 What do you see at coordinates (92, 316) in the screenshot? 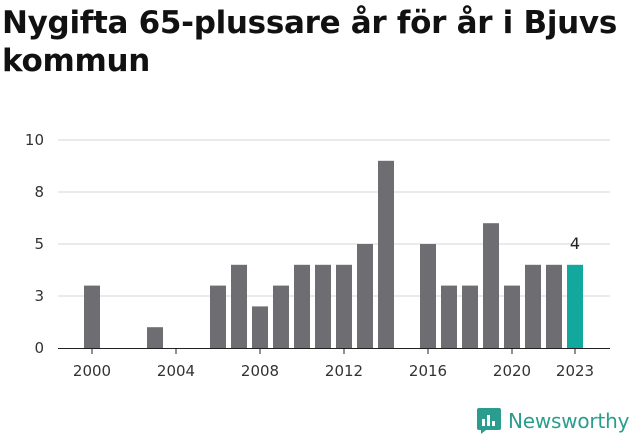
I see `bar-2000` at bounding box center [92, 316].